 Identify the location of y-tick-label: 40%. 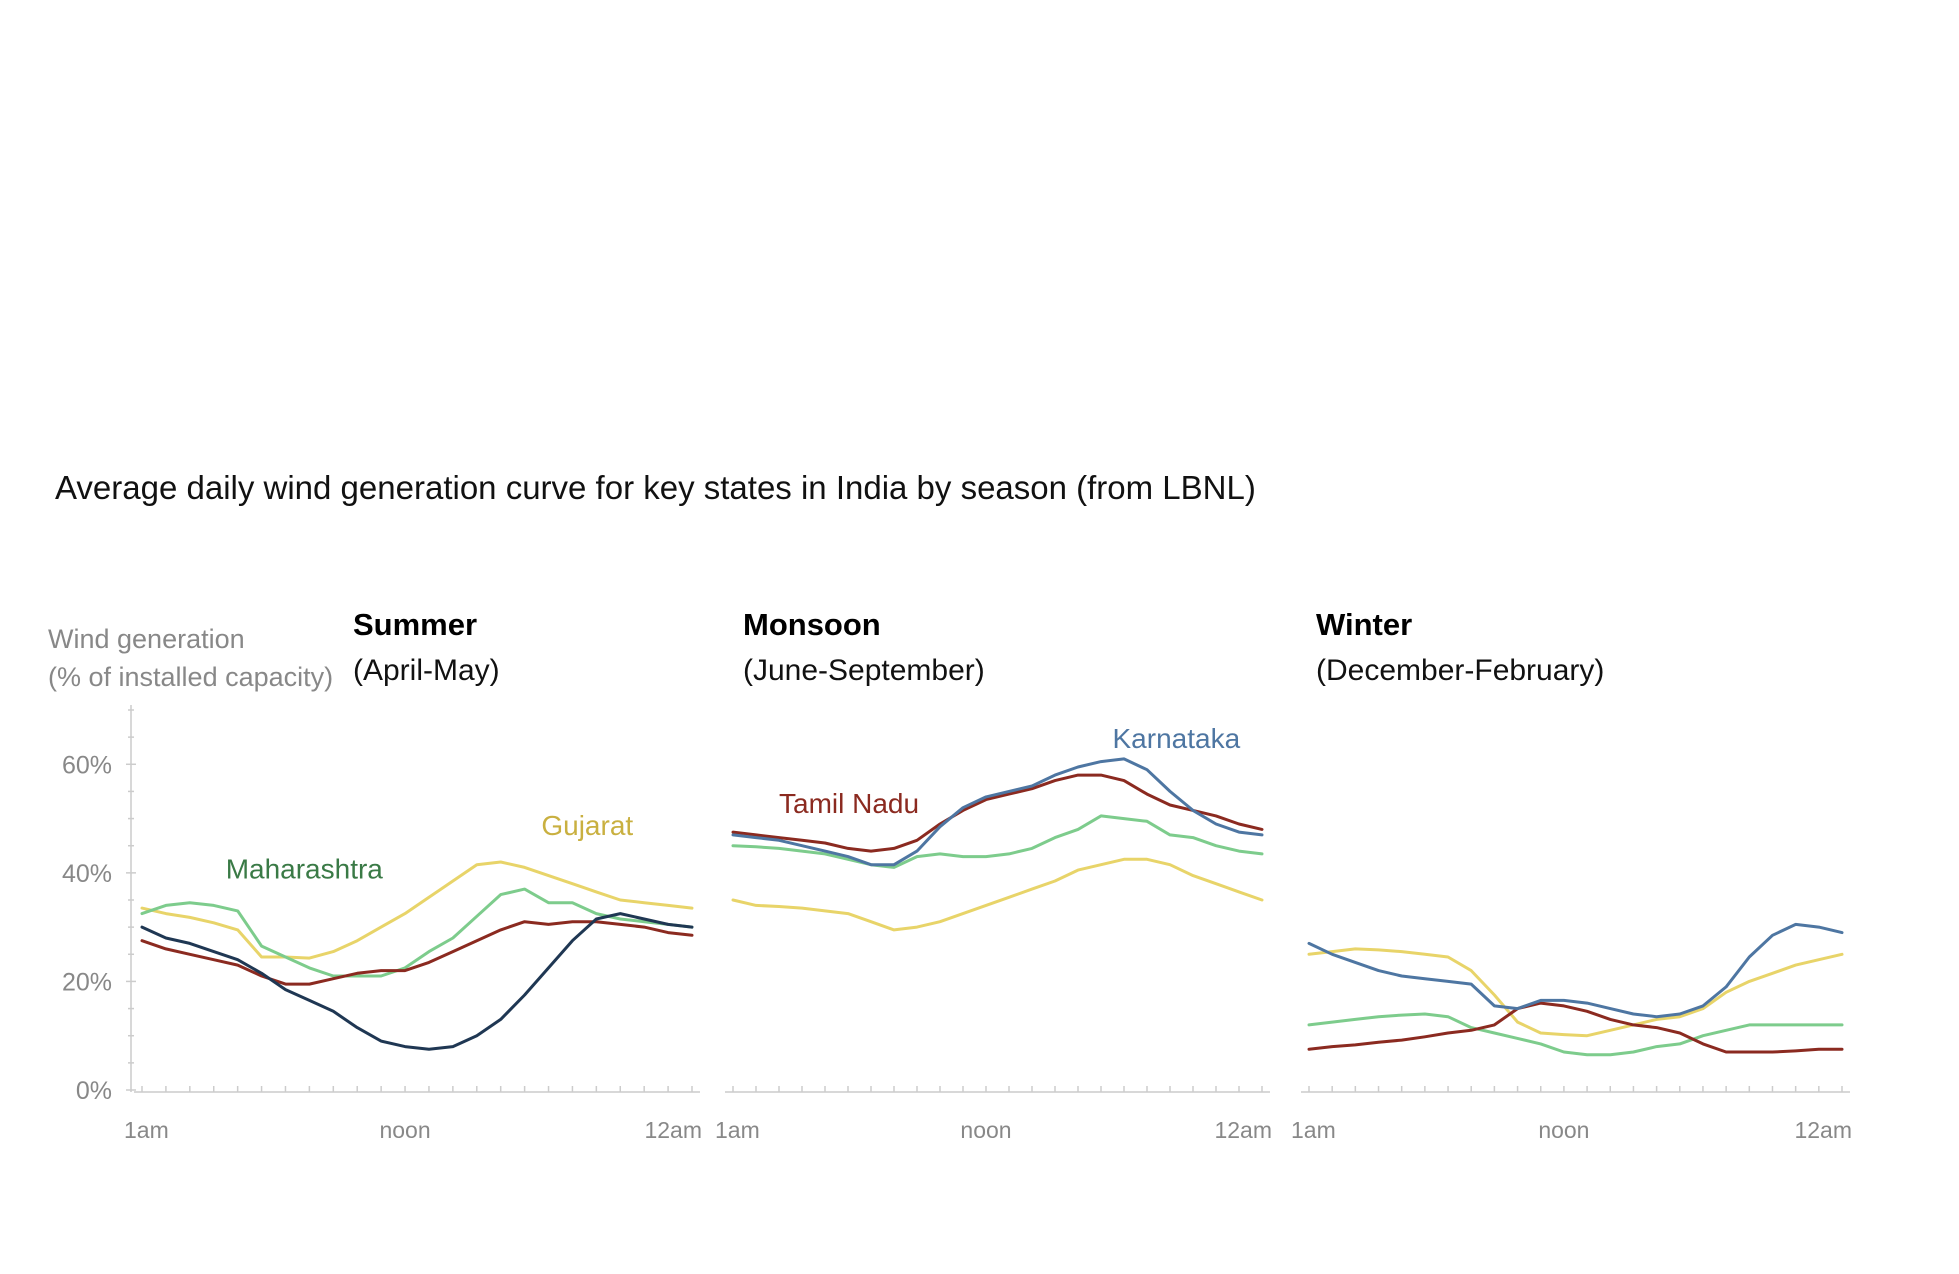
(87, 874).